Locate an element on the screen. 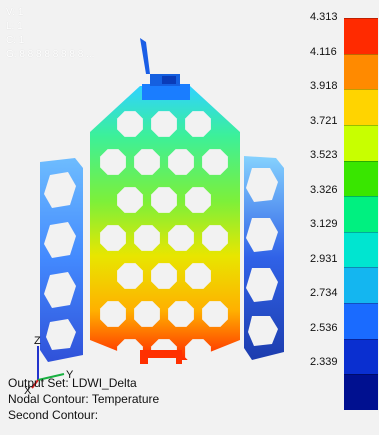 The width and height of the screenshot is (379, 435). view-info-line: V: 1 is located at coordinates (15, 12).